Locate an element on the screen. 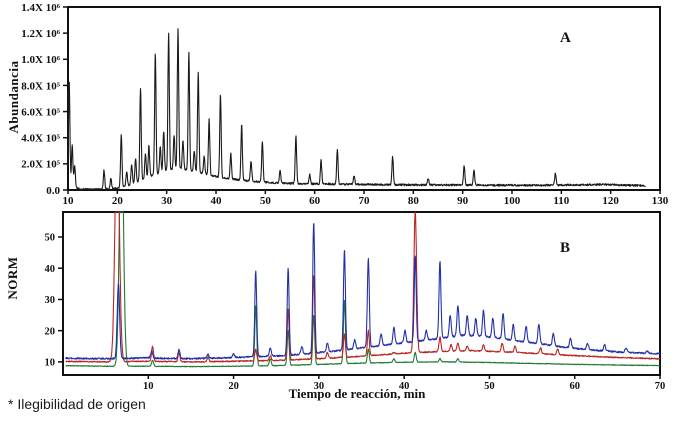  svg-text: 1.0X 10⁶ is located at coordinates (40, 60).